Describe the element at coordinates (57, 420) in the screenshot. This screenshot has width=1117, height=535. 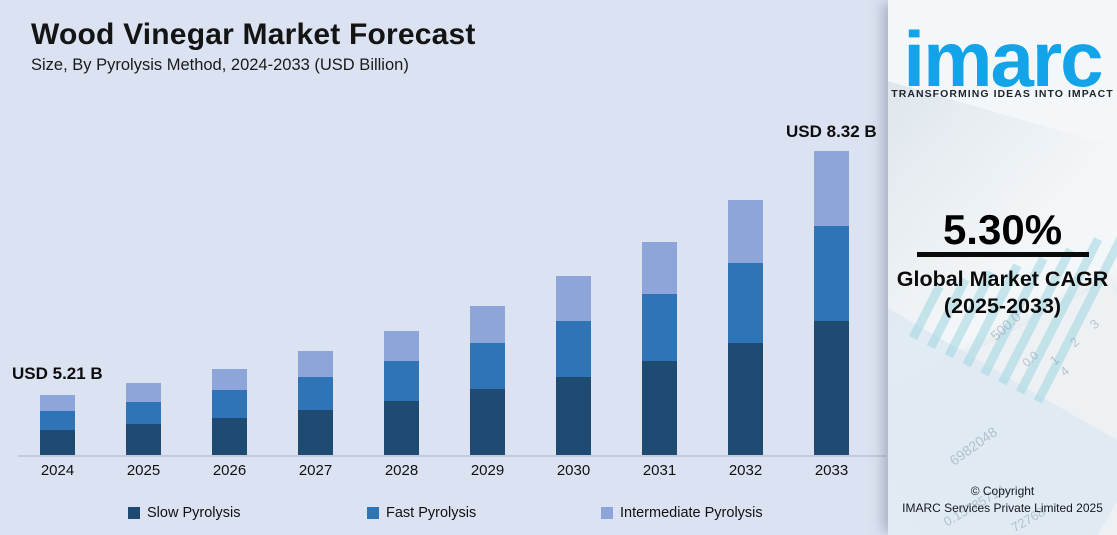
I see `bar-2024-segment-fast-pyrolysis` at that location.